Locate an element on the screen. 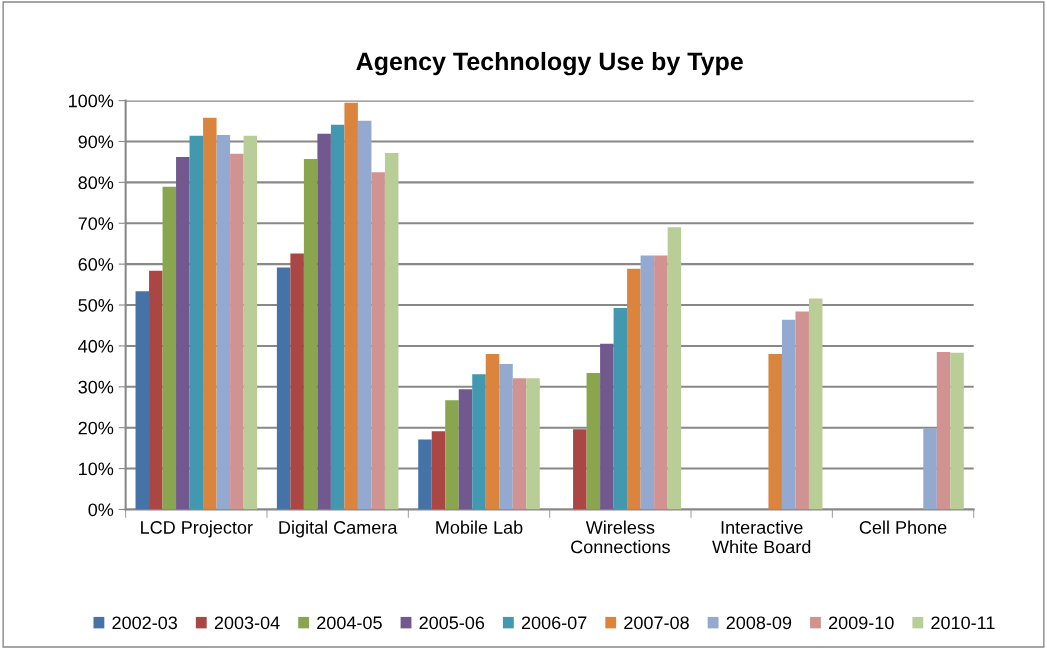  legend-label: 2007-08 is located at coordinates (656, 623).